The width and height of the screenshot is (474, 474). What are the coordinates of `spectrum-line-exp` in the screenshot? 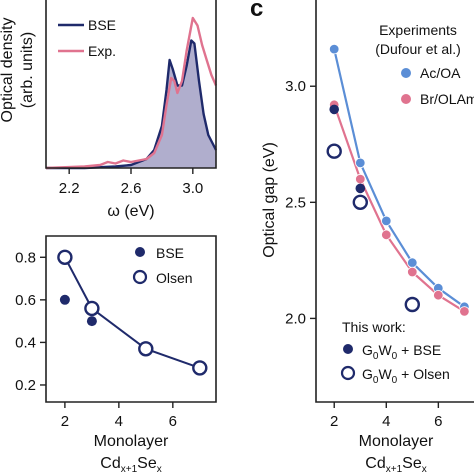 It's located at (131, 93).